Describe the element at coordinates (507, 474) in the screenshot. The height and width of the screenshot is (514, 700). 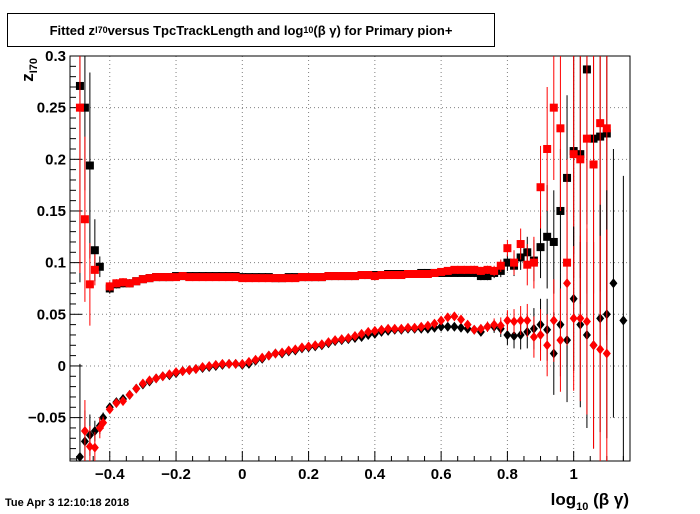
I see `x-tick-label-6: 0.8` at that location.